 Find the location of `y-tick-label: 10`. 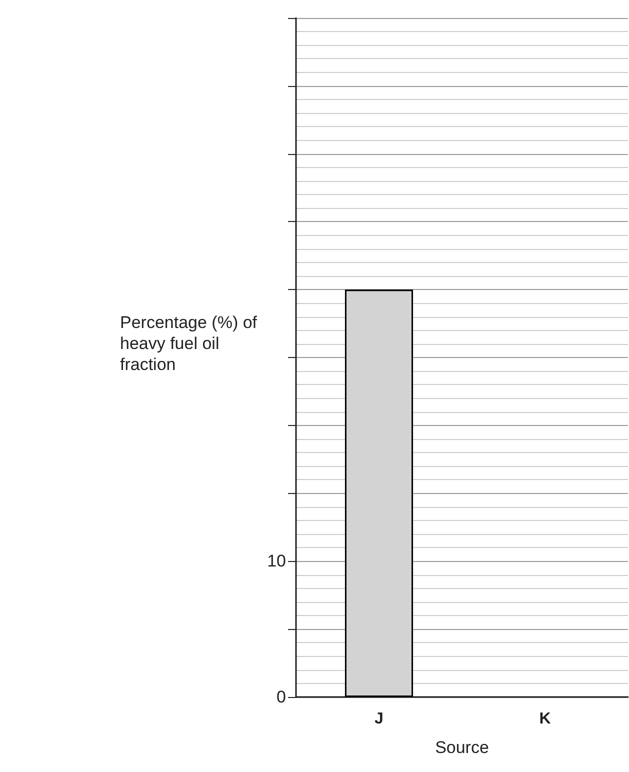

y-tick-label: 10 is located at coordinates (276, 561).